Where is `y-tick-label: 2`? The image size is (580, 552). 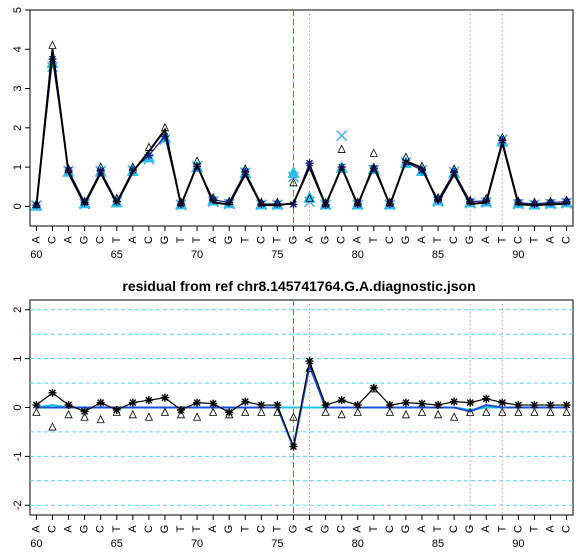 y-tick-label: 2 is located at coordinates (18, 310).